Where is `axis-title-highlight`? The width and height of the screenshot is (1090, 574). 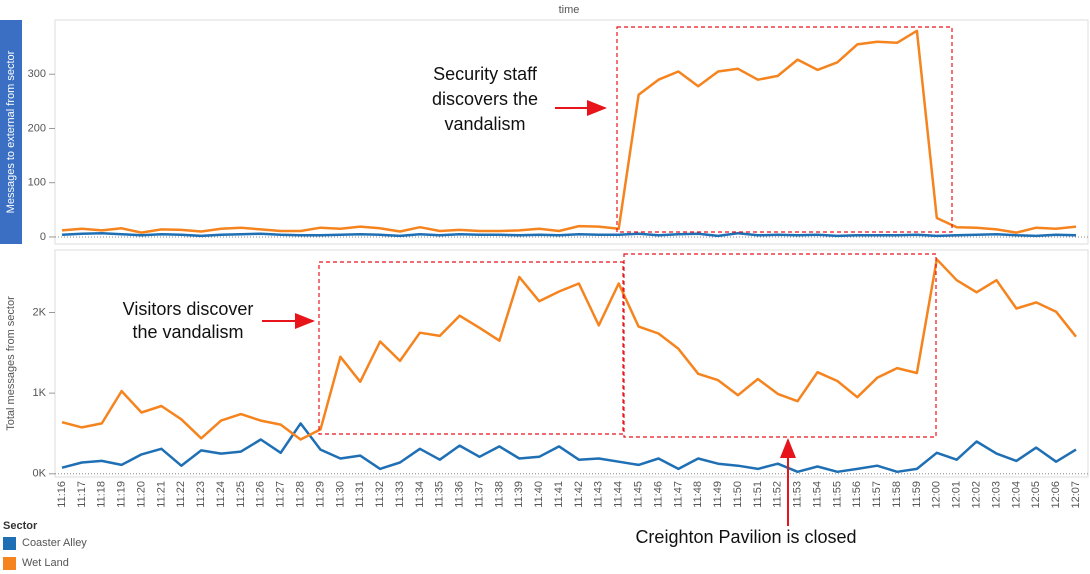 axis-title-highlight is located at coordinates (11, 132).